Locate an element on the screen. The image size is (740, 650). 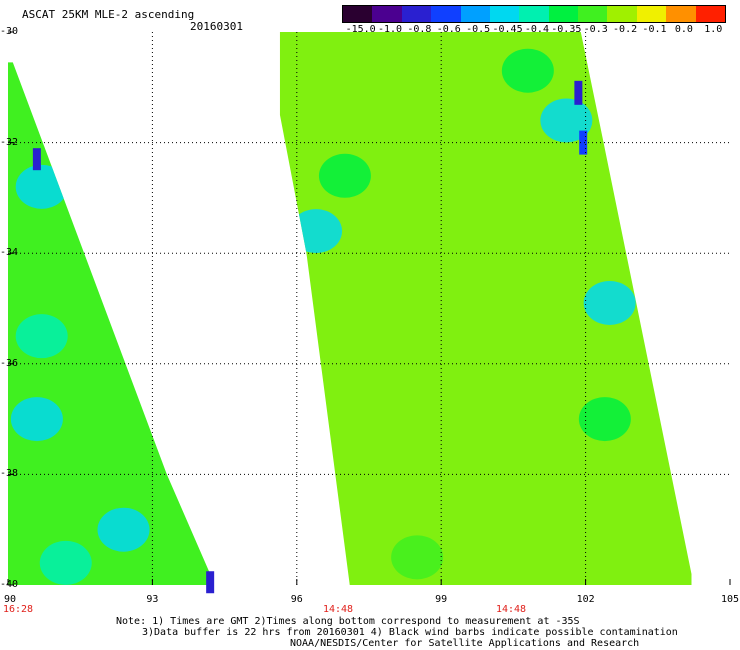
latitude-label: -30 is located at coordinates (9, 31).